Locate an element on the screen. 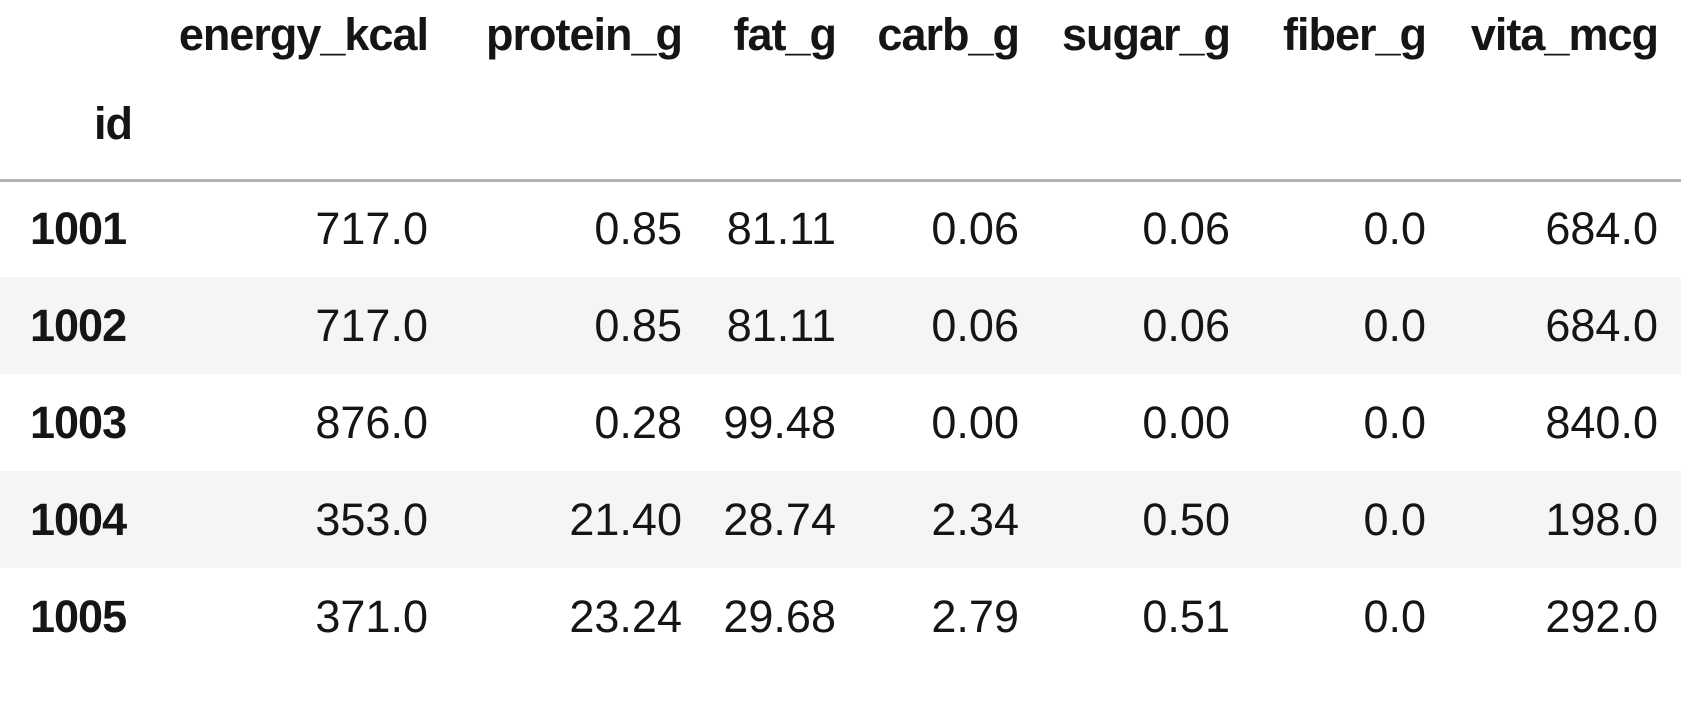  cell-sugar_g: 0.51 is located at coordinates (1186, 616).